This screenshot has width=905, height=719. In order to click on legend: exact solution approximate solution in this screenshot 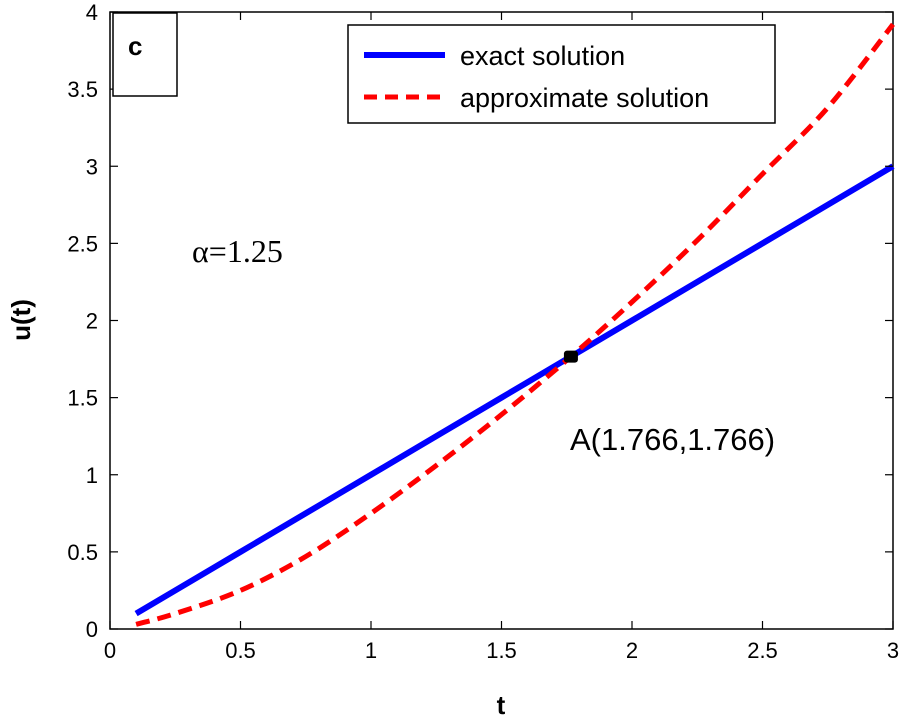, I will do `click(561, 74)`.